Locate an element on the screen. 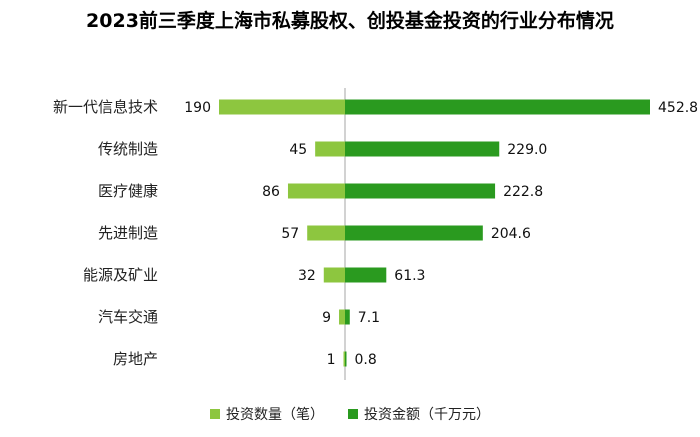 This screenshot has width=700, height=437. legend-swatch-count is located at coordinates (215, 414).